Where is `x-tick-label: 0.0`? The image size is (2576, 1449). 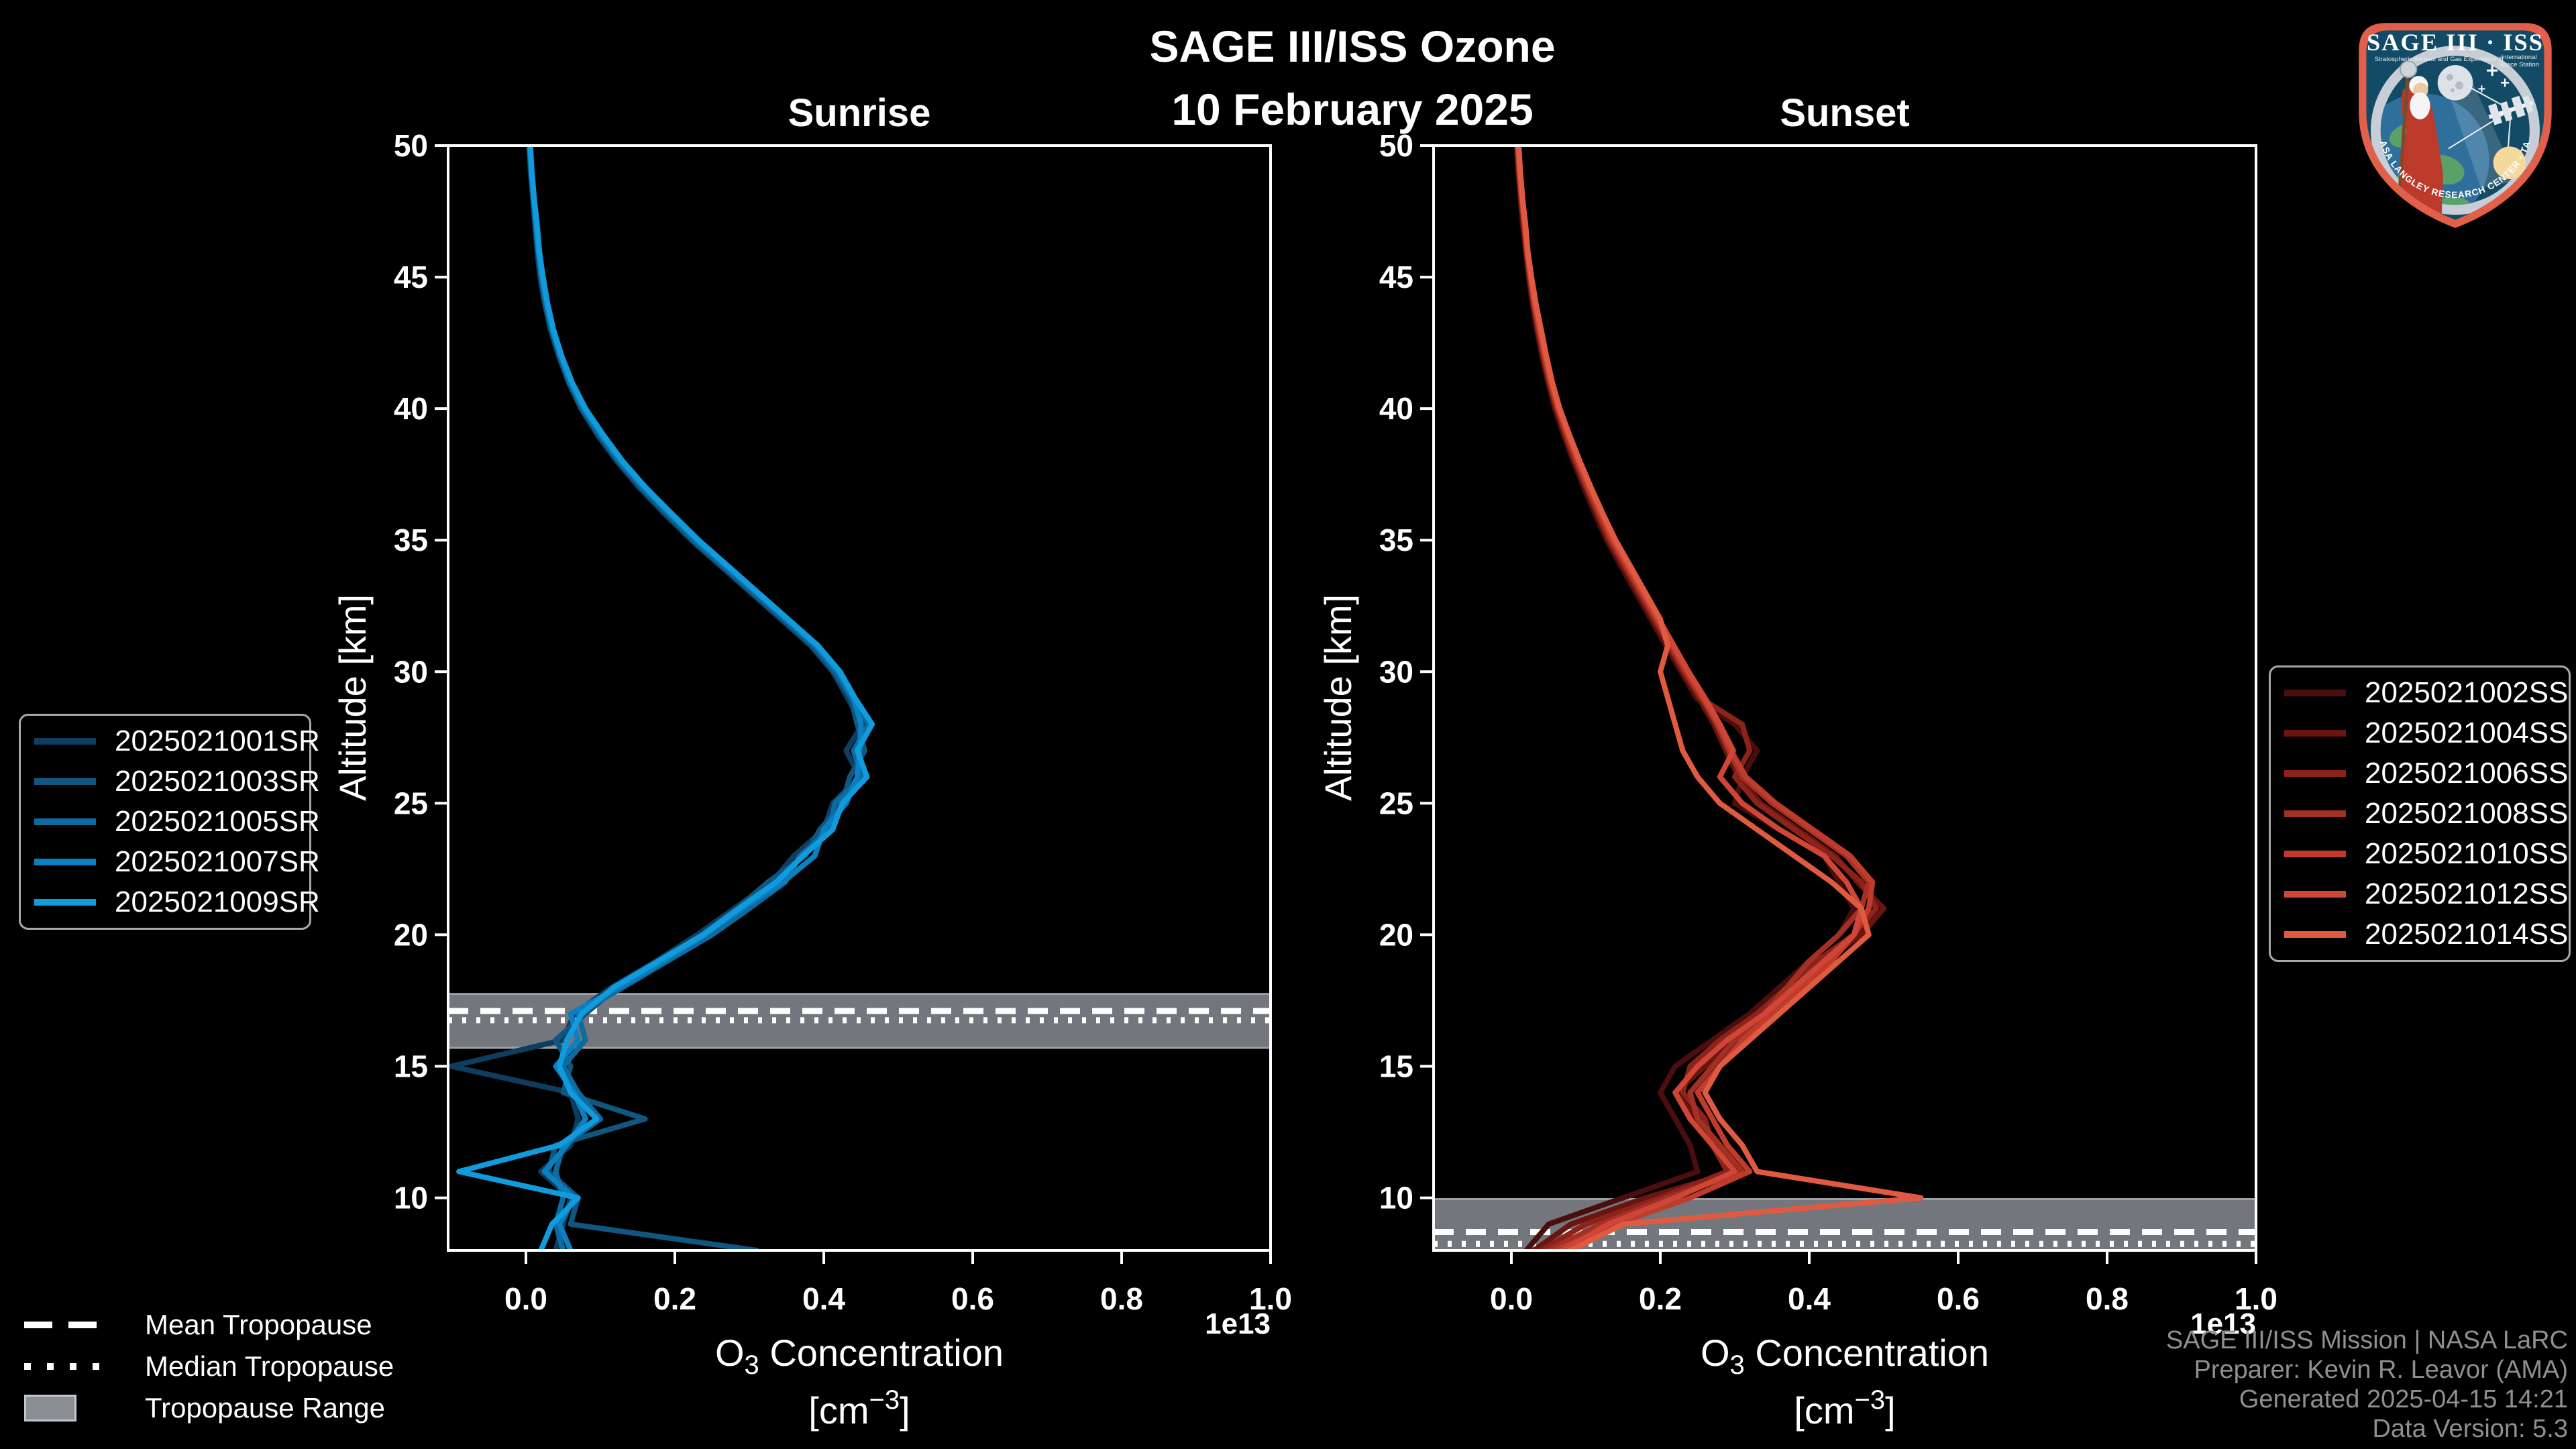
x-tick-label: 0.0 is located at coordinates (1511, 1298).